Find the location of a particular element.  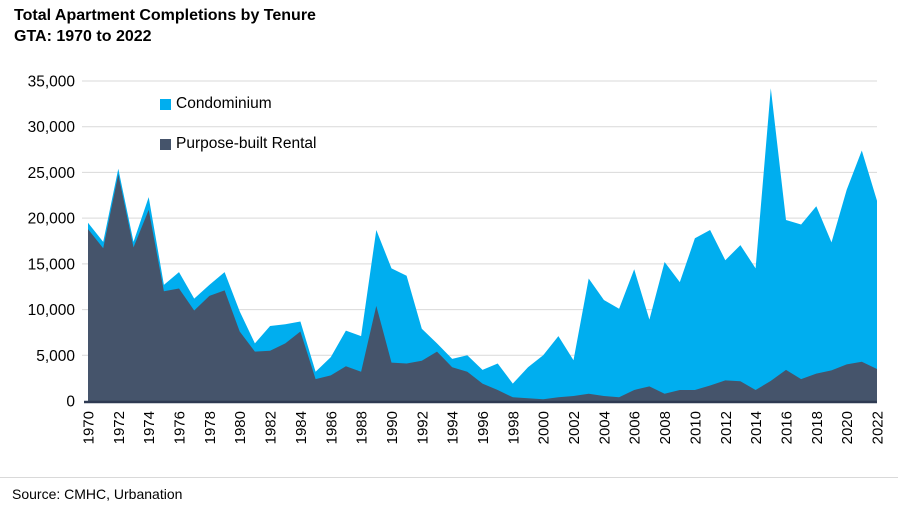

legend-label-rental: Purpose-built Rental is located at coordinates (246, 143).